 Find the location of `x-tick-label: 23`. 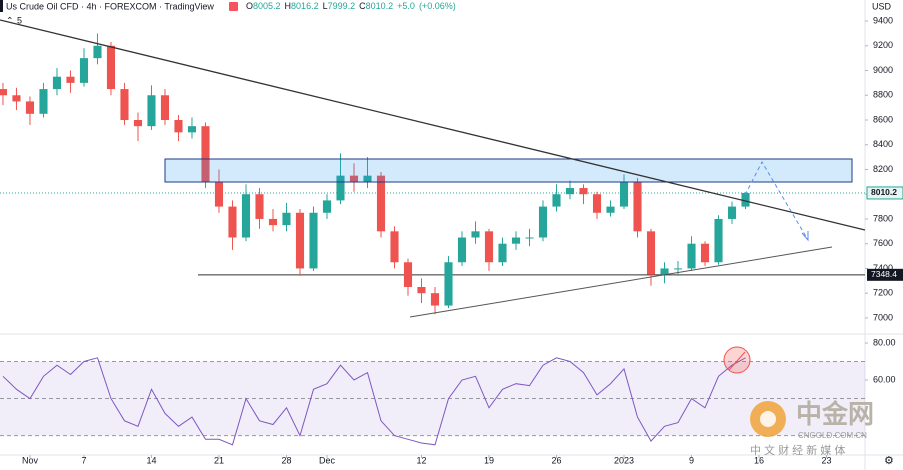

x-tick-label: 23 is located at coordinates (827, 460).